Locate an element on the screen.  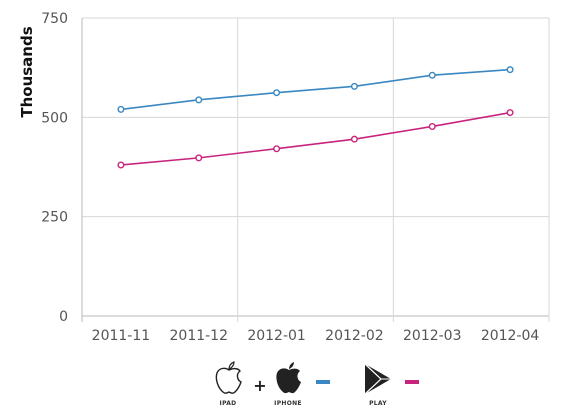
legend-iphone-caption: IPHONE is located at coordinates (288, 403).